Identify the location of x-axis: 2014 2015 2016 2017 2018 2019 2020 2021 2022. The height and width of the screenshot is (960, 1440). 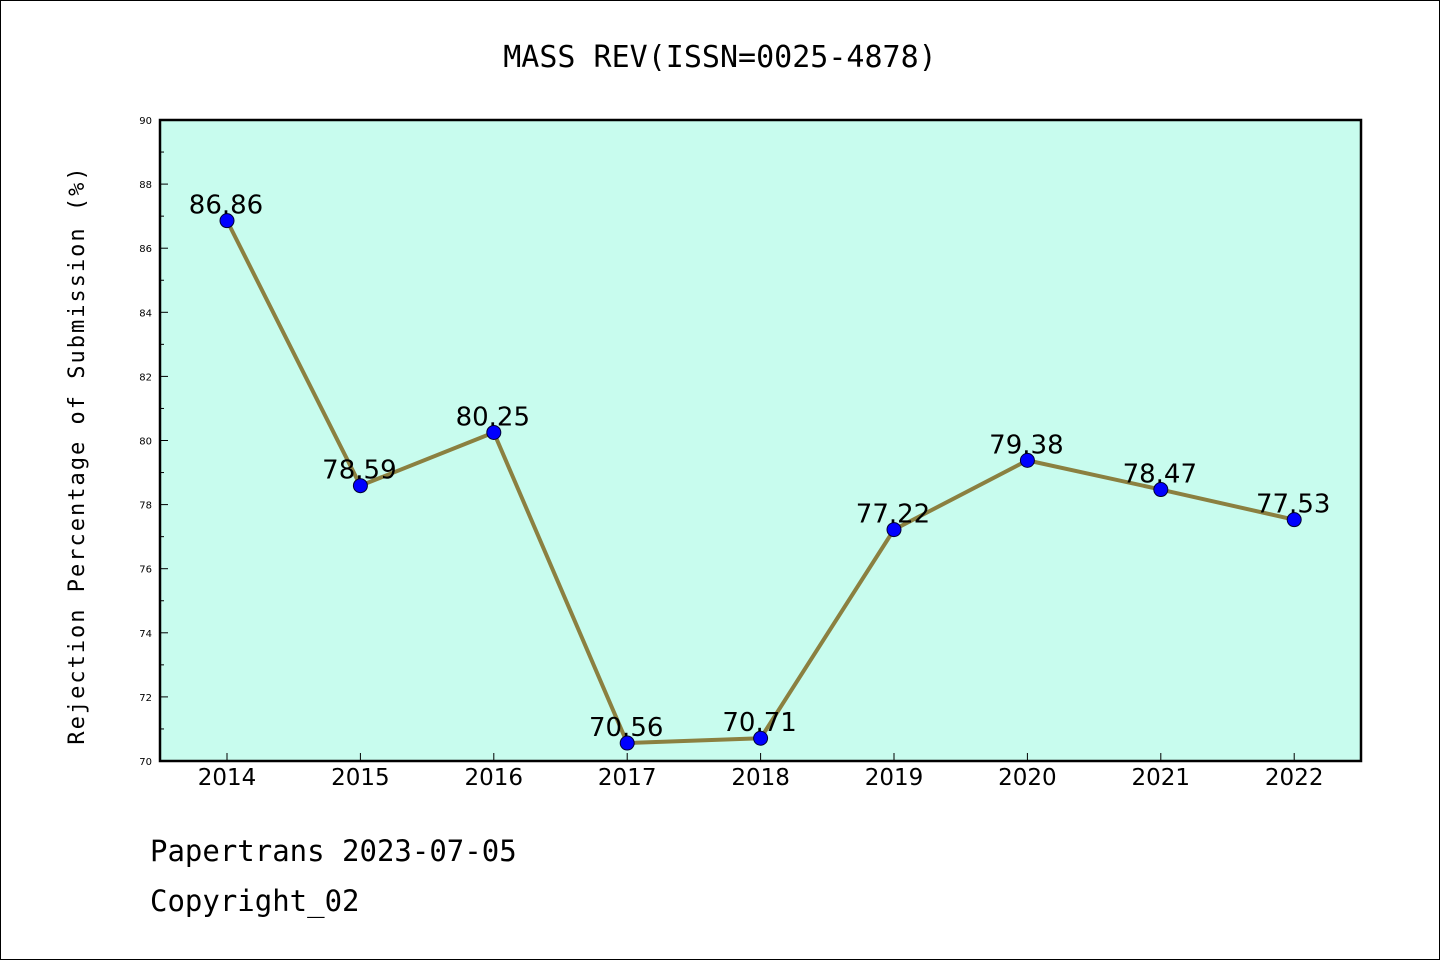
(761, 772).